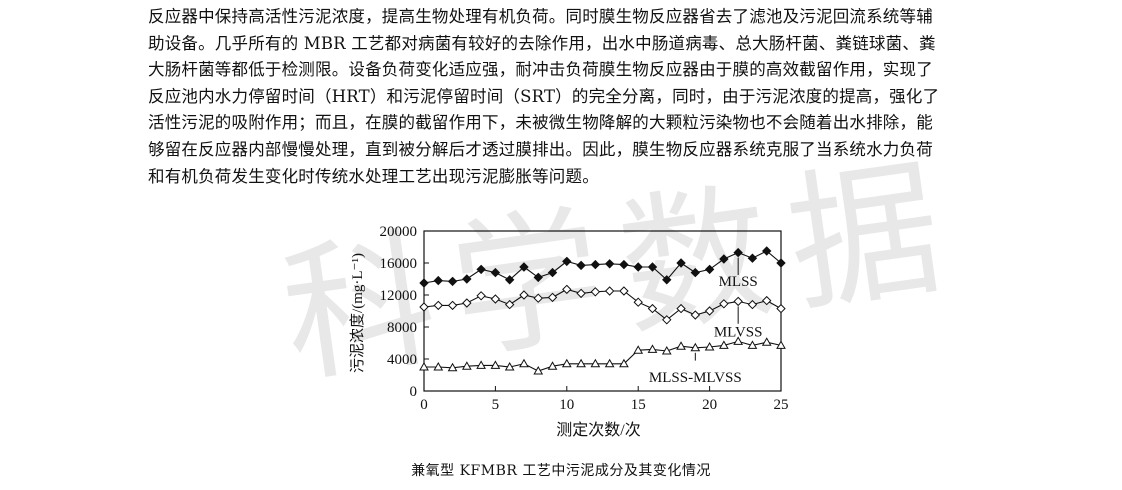 The width and height of the screenshot is (1122, 490). I want to click on x-tick-label: 20, so click(709, 405).